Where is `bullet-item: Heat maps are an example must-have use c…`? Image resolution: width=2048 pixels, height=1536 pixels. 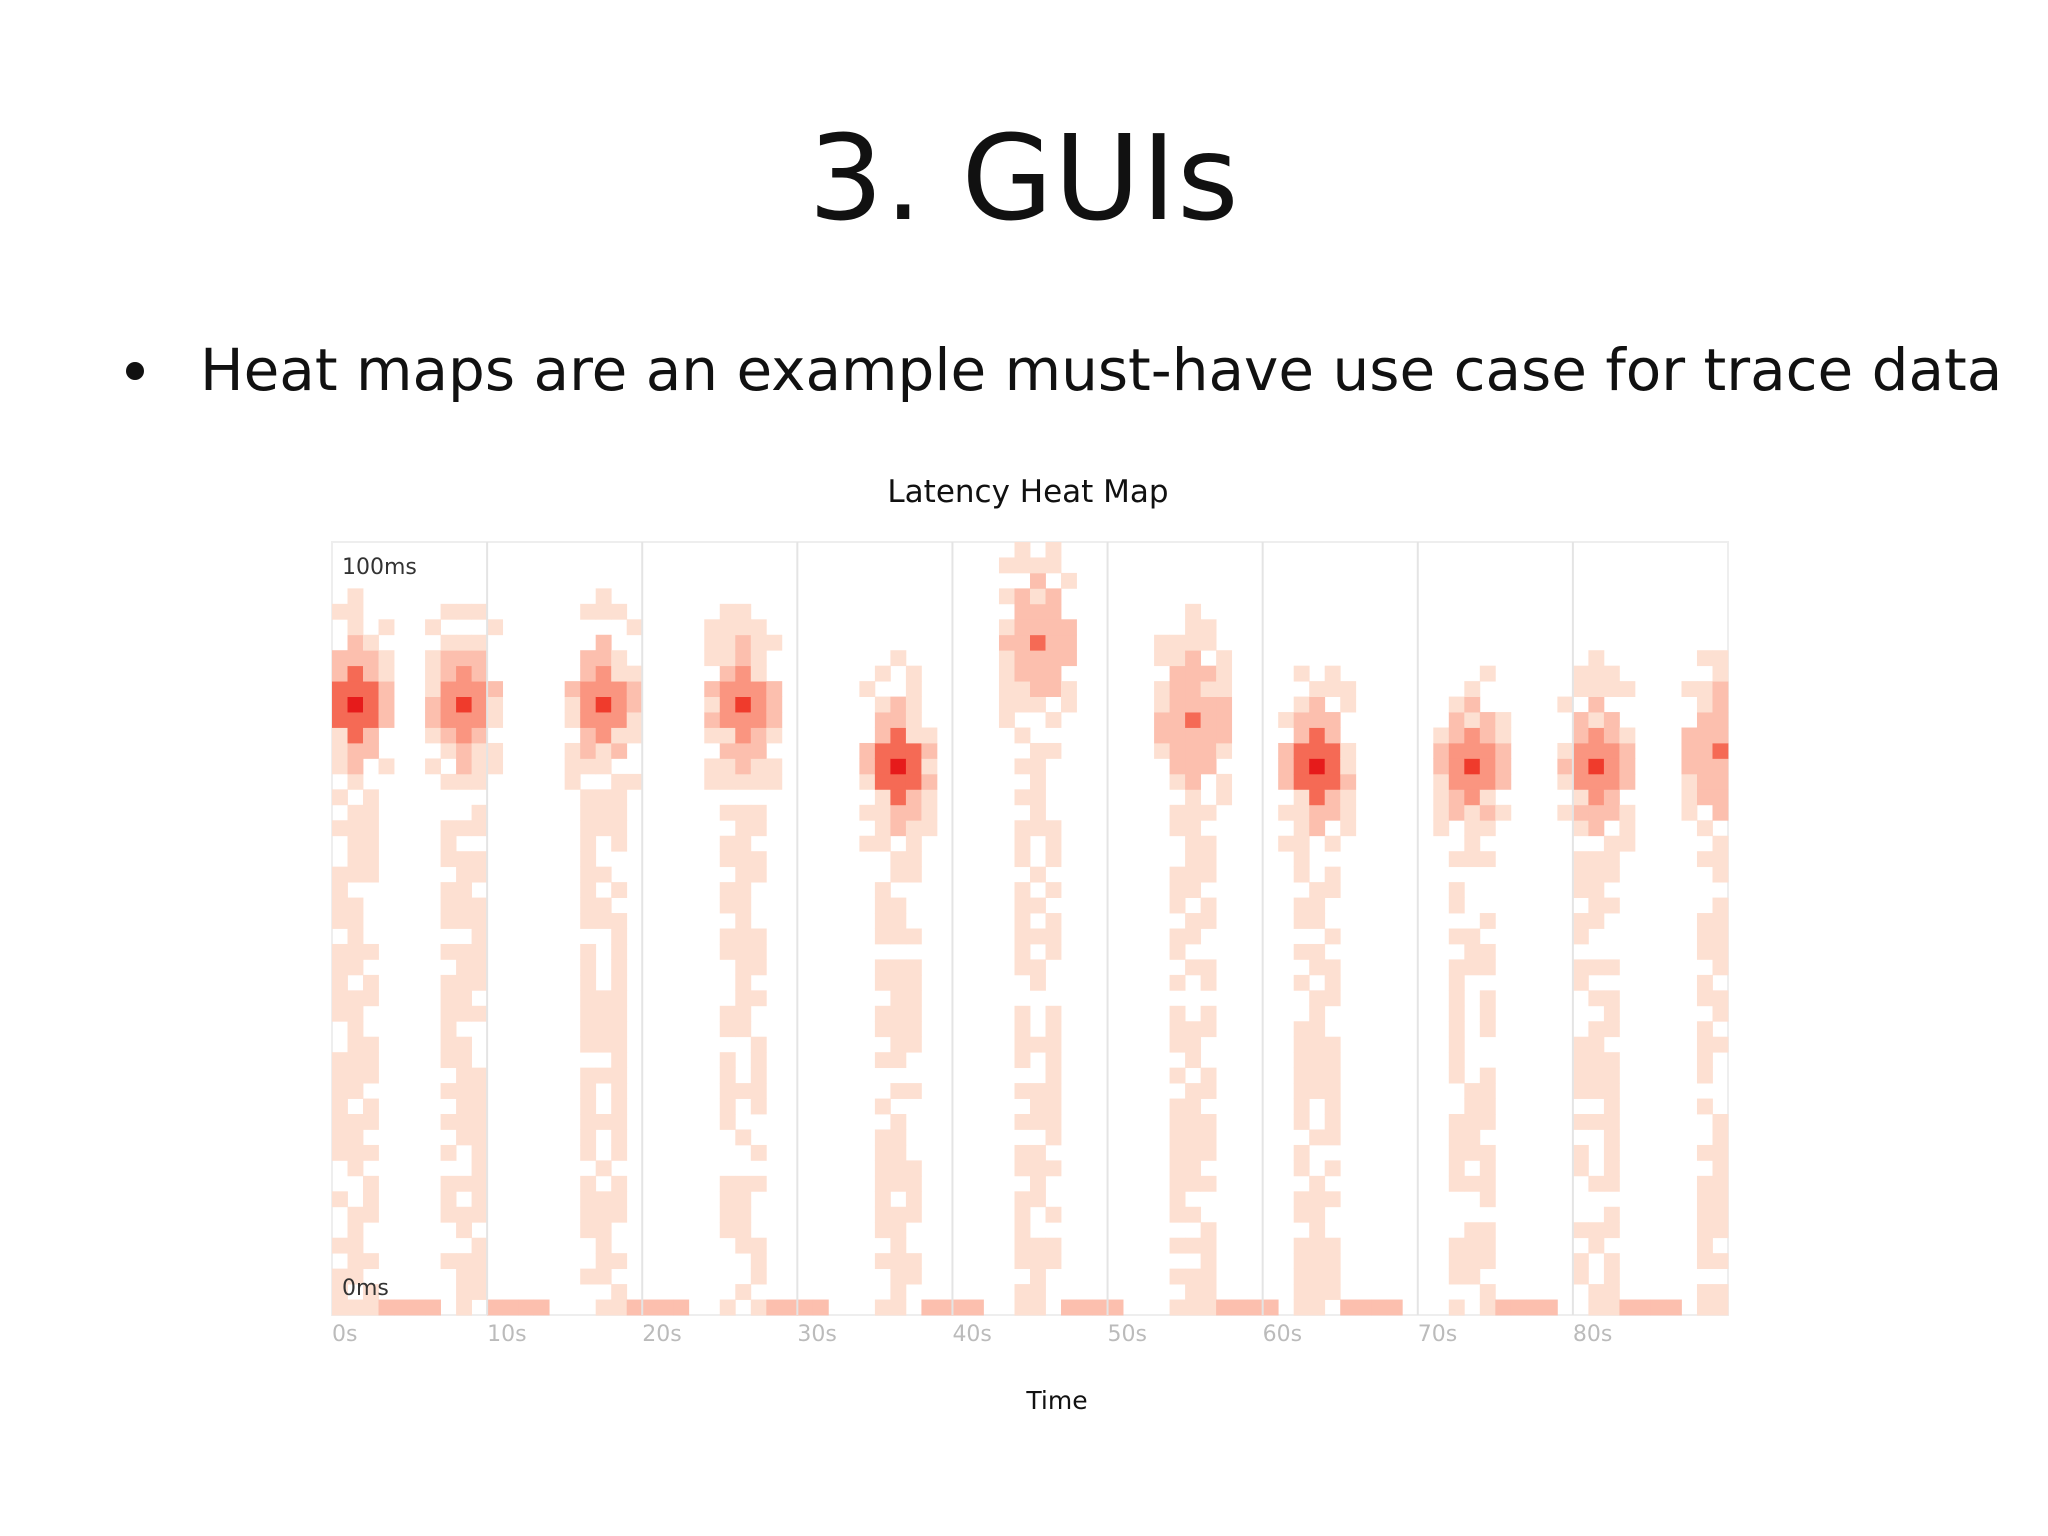 bullet-item: Heat maps are an example must-have use c… is located at coordinates (1060, 370).